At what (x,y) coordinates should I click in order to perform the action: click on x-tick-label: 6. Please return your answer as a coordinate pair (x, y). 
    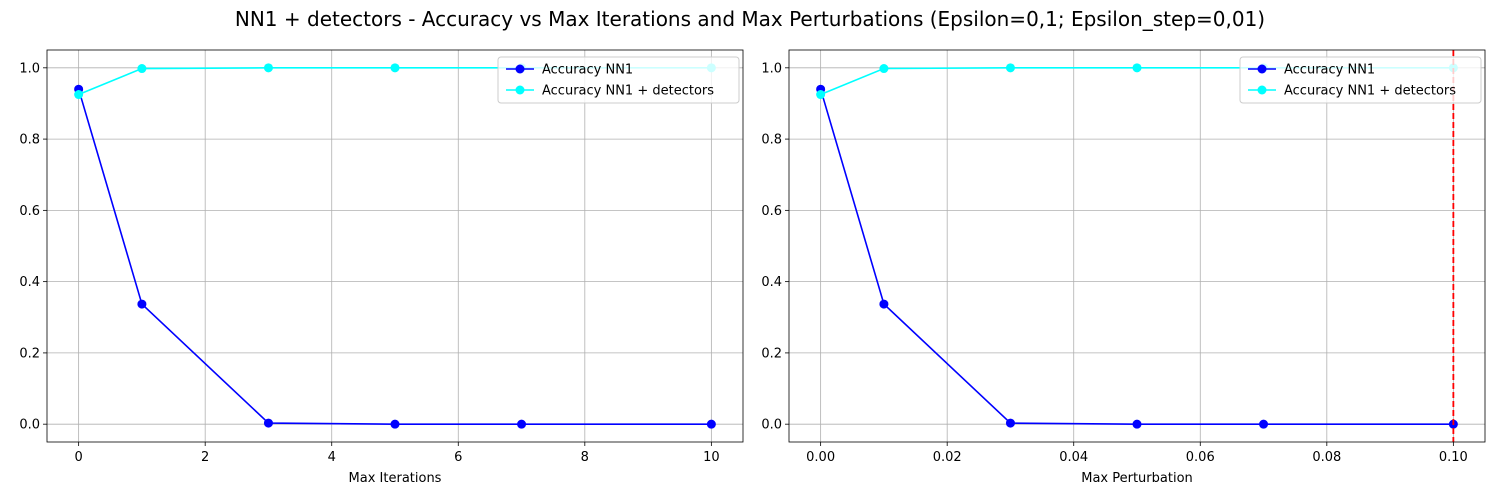
    Looking at the image, I should click on (458, 457).